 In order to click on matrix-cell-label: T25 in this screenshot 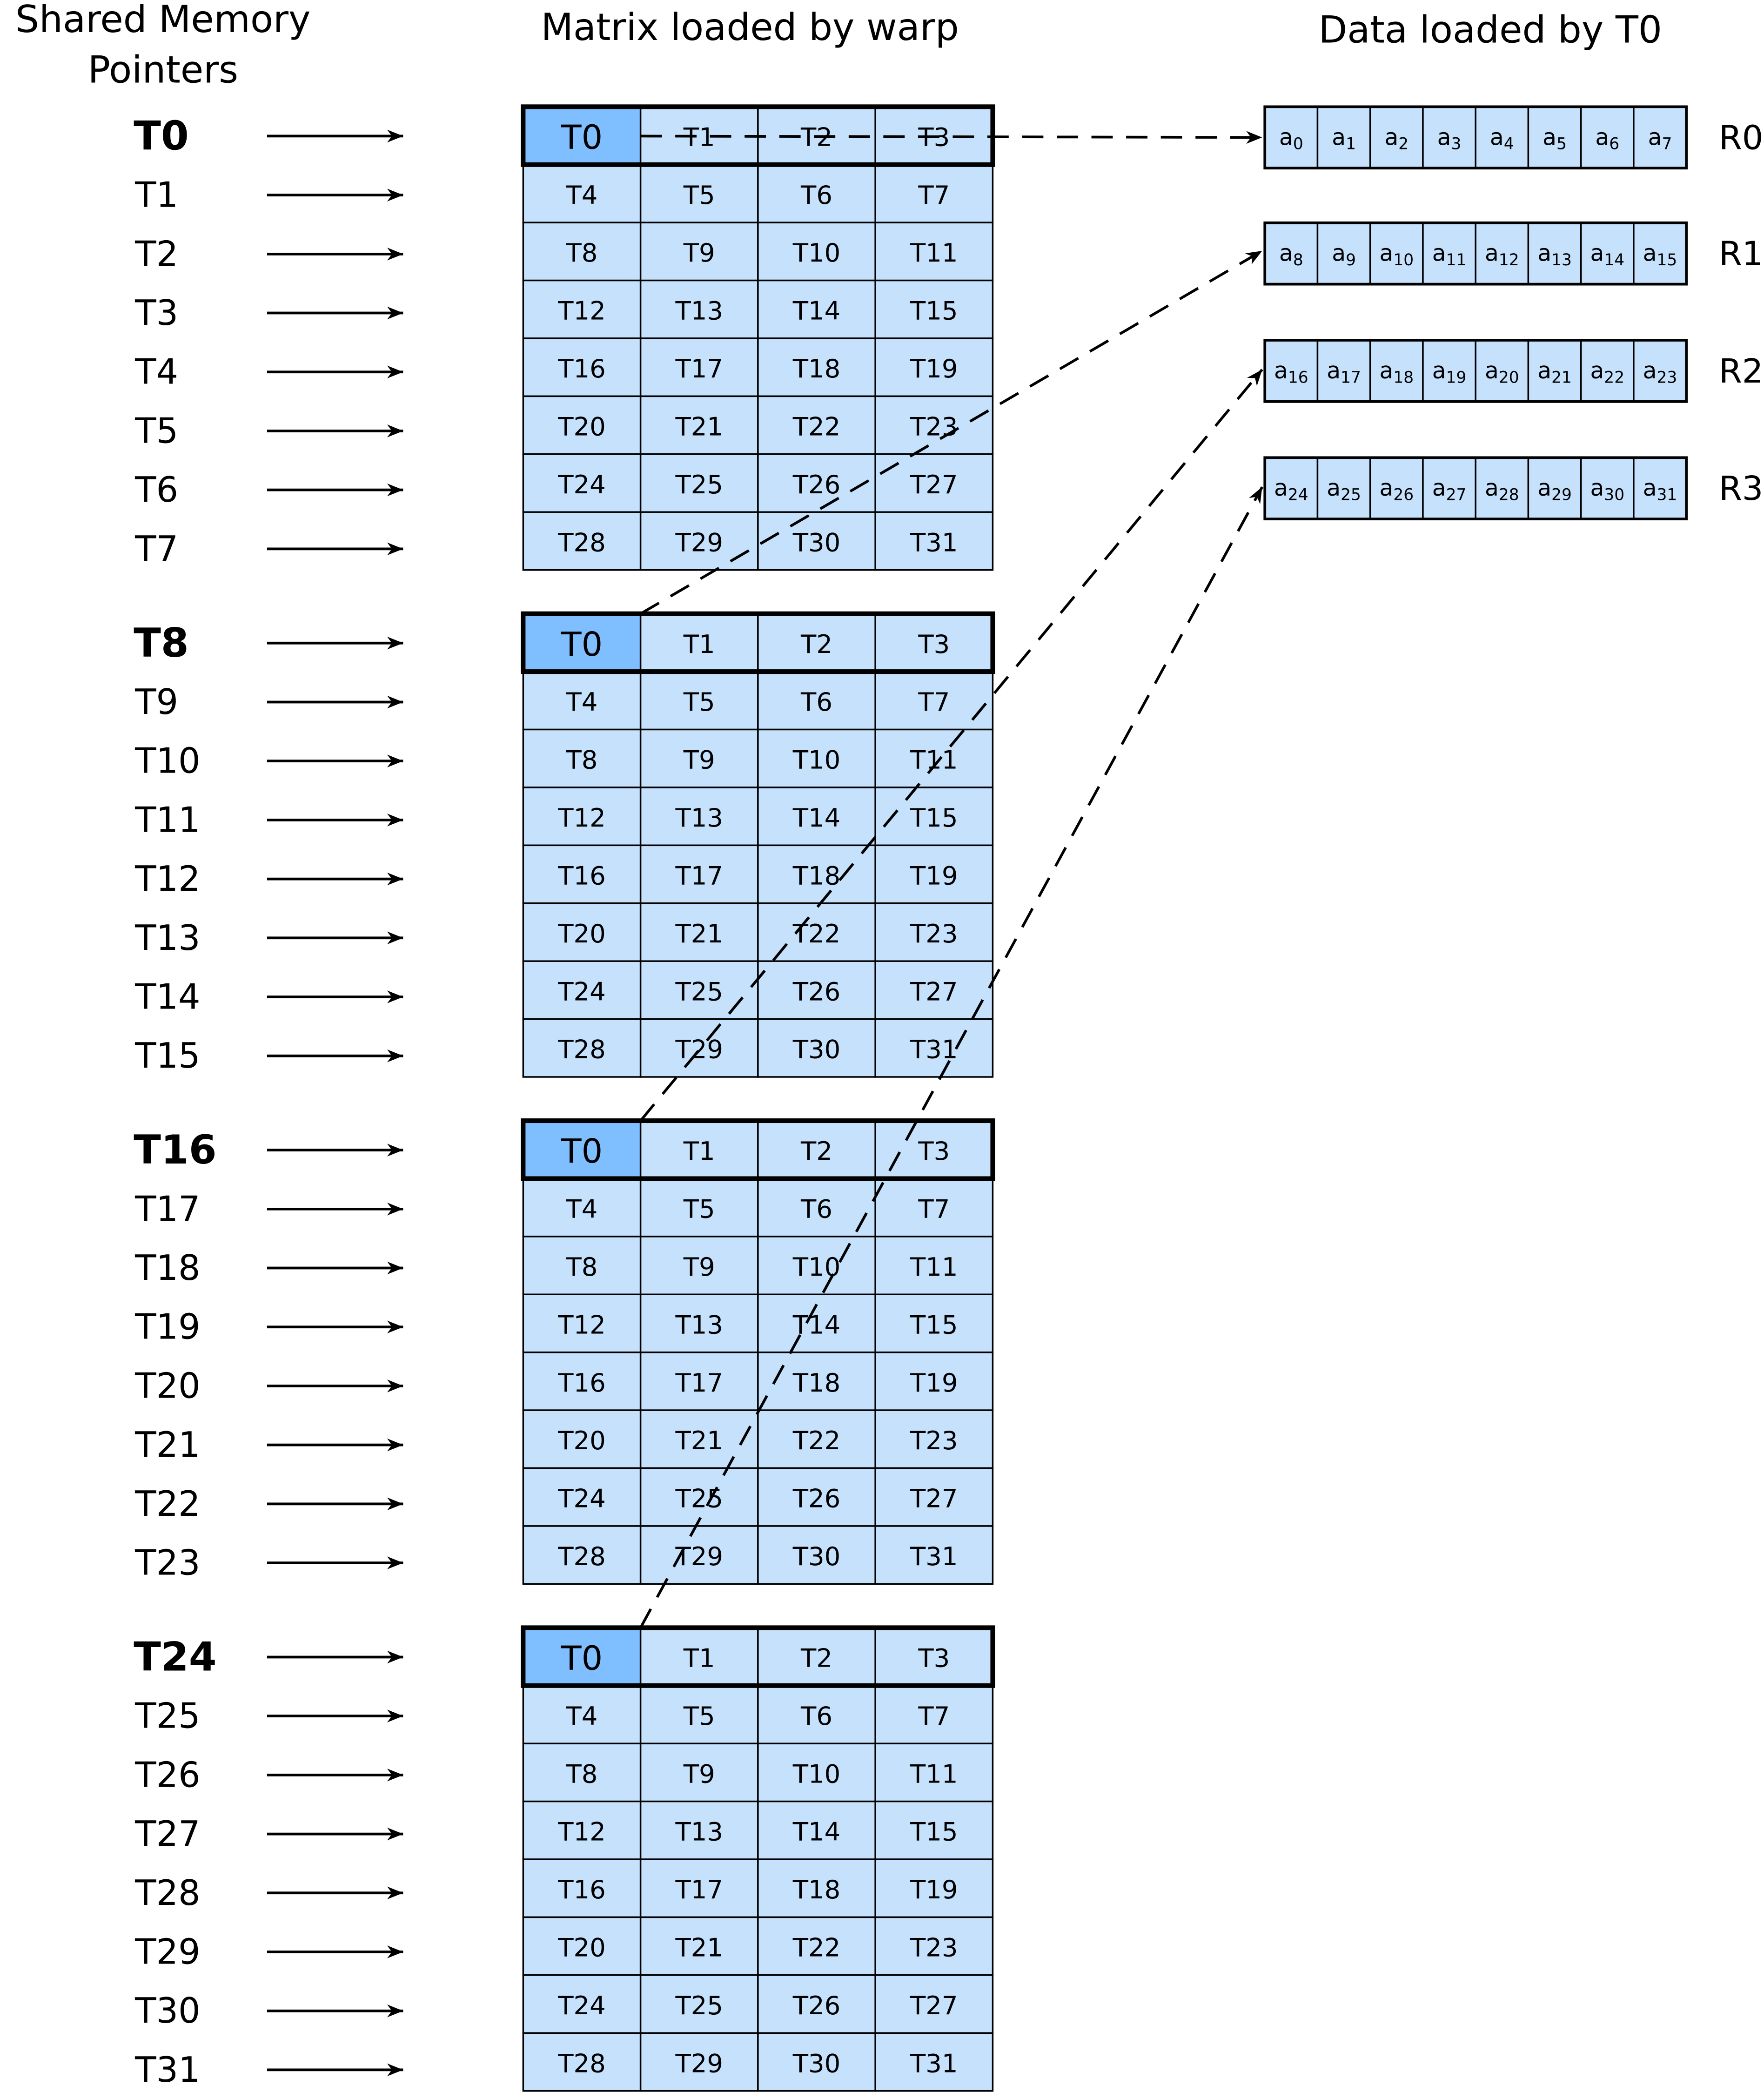, I will do `click(699, 2005)`.